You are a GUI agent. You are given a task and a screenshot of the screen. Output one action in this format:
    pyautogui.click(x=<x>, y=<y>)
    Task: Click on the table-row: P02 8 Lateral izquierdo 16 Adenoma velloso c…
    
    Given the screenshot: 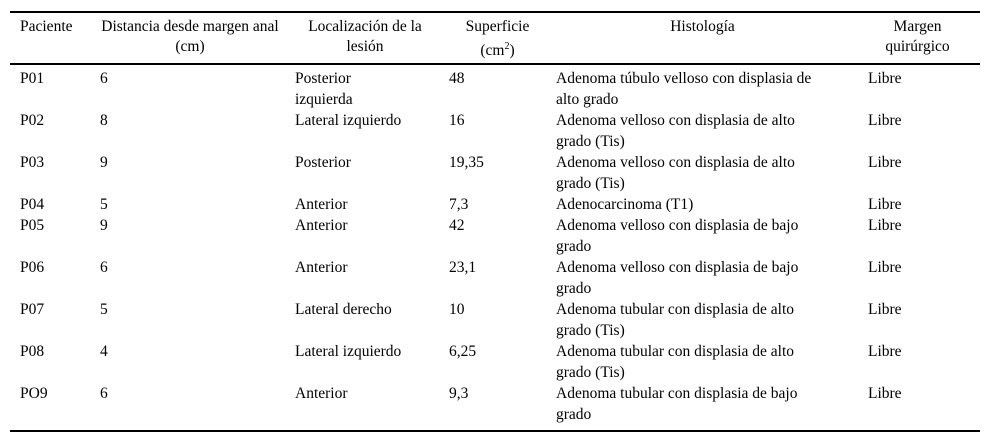 What is the action you would take?
    pyautogui.click(x=495, y=131)
    